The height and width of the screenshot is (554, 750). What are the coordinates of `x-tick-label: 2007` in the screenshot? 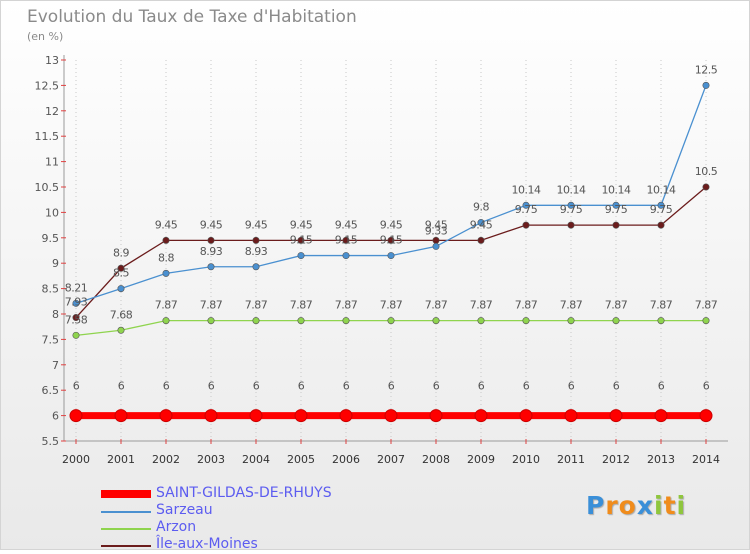 It's located at (391, 459).